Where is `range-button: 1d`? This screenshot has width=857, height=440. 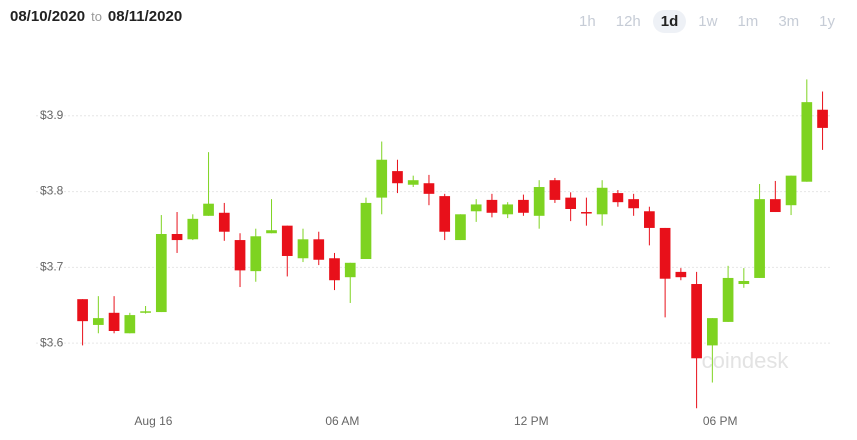
range-button: 1d is located at coordinates (669, 21).